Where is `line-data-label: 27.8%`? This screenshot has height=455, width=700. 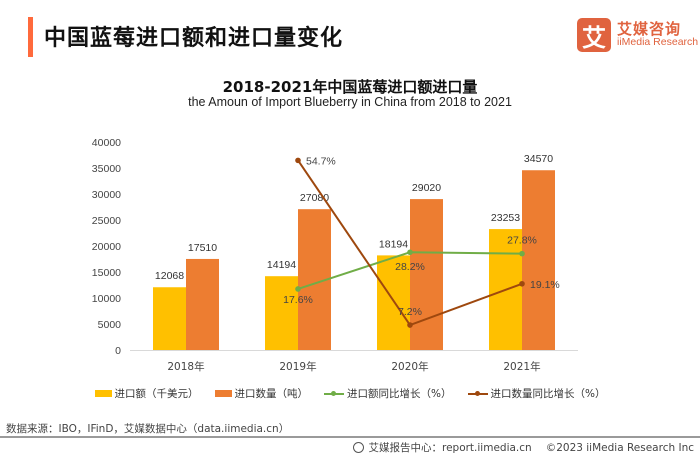 line-data-label: 27.8% is located at coordinates (522, 241).